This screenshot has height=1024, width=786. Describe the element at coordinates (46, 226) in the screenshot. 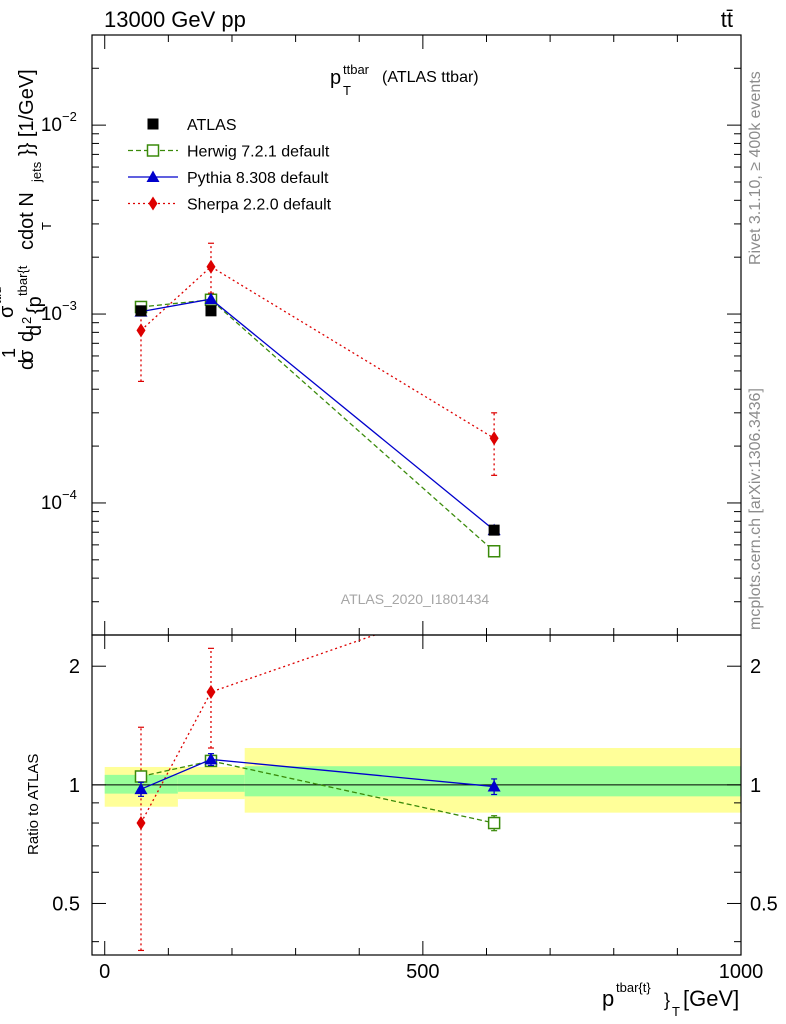

I see `ylabel-T: T` at that location.